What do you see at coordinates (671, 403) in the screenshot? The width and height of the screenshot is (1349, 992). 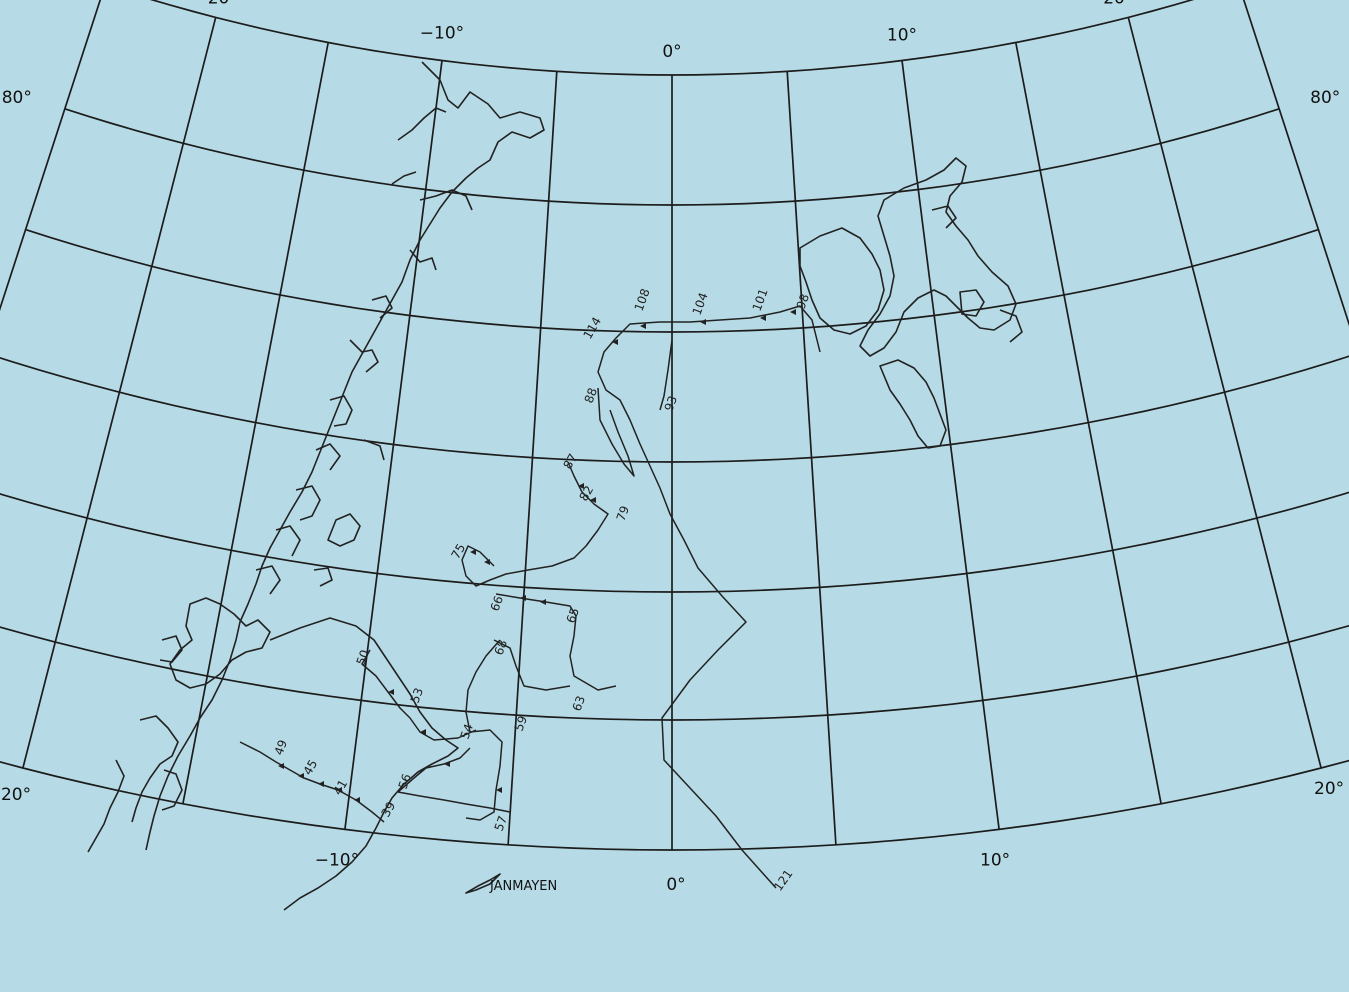 I see `station-label: 93` at bounding box center [671, 403].